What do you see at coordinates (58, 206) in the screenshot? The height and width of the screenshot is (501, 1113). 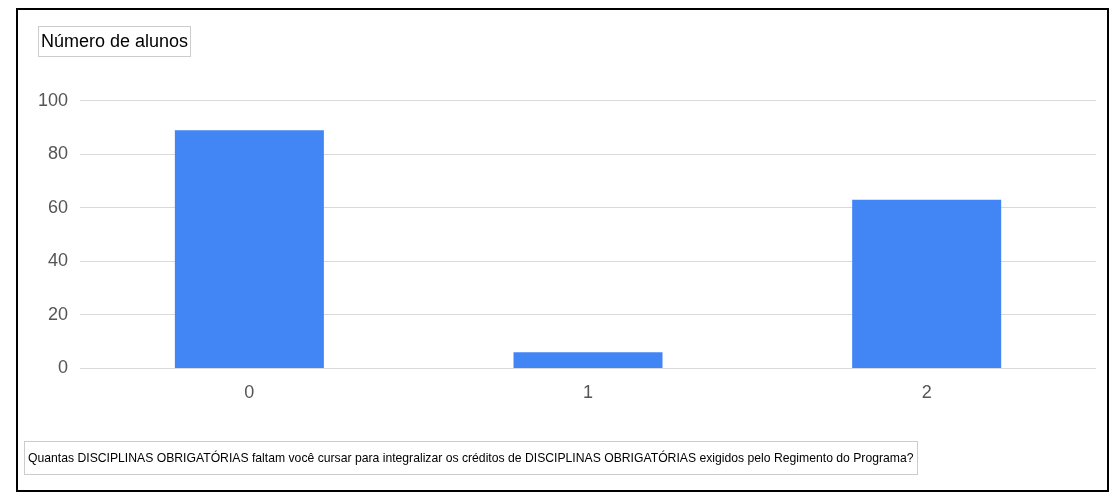 I see `y-tick-label: 60` at bounding box center [58, 206].